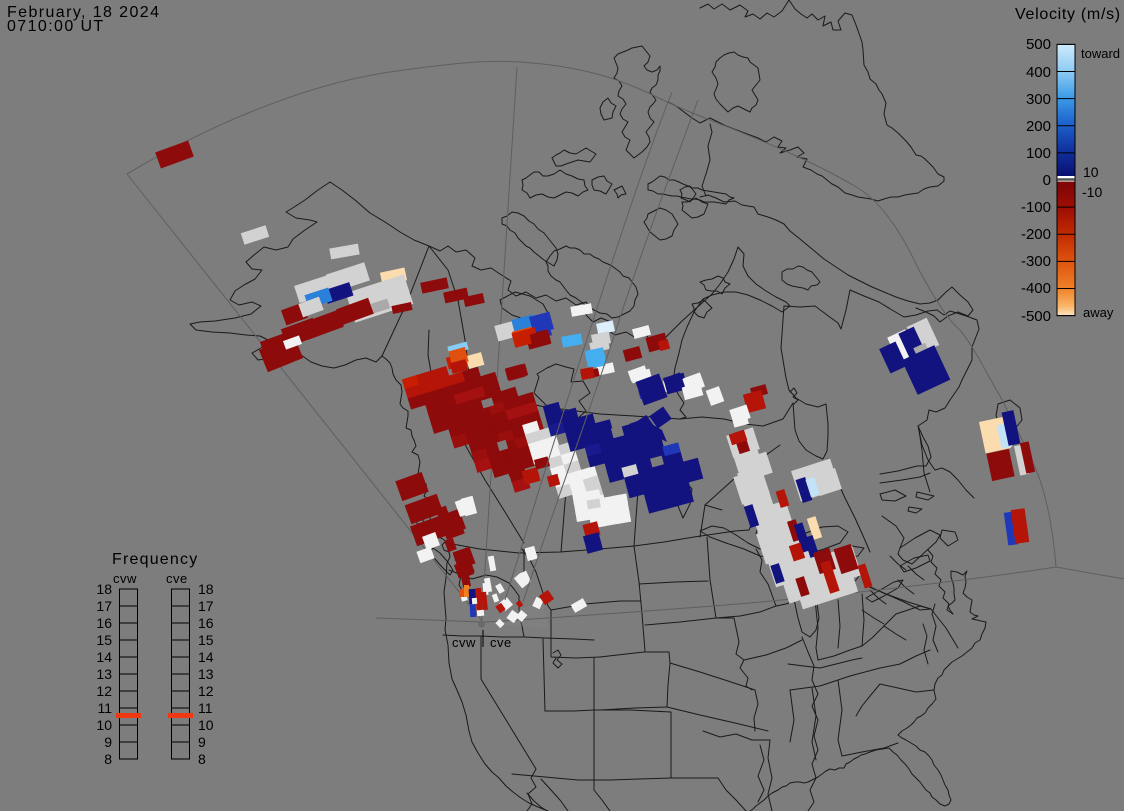  What do you see at coordinates (1098, 312) in the screenshot?
I see `svg-text: away` at bounding box center [1098, 312].